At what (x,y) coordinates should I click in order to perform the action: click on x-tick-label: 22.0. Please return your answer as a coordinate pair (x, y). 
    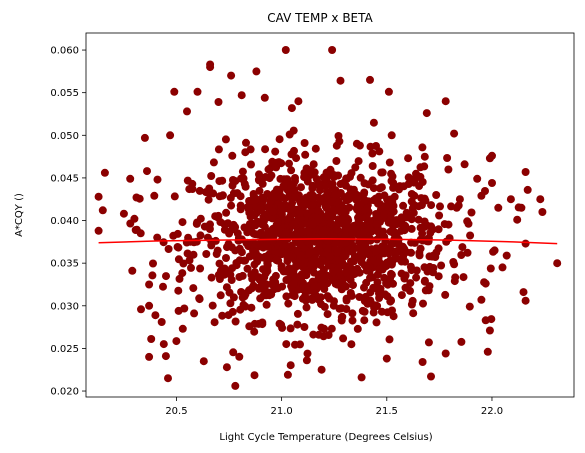
    Looking at the image, I should click on (492, 411).